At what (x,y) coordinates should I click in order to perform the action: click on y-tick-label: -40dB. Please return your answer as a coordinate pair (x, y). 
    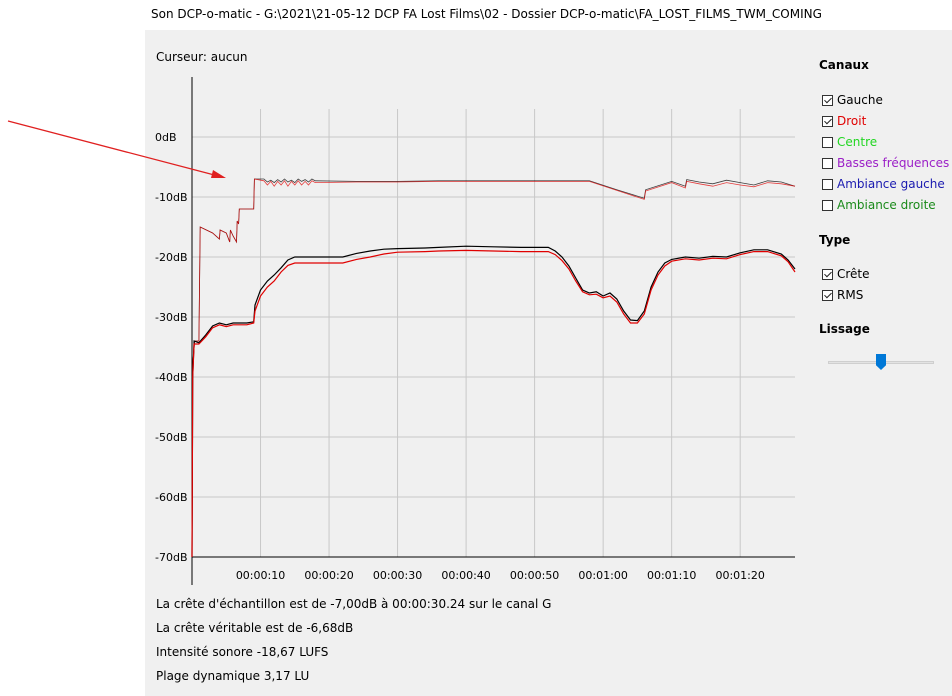
    Looking at the image, I should click on (171, 377).